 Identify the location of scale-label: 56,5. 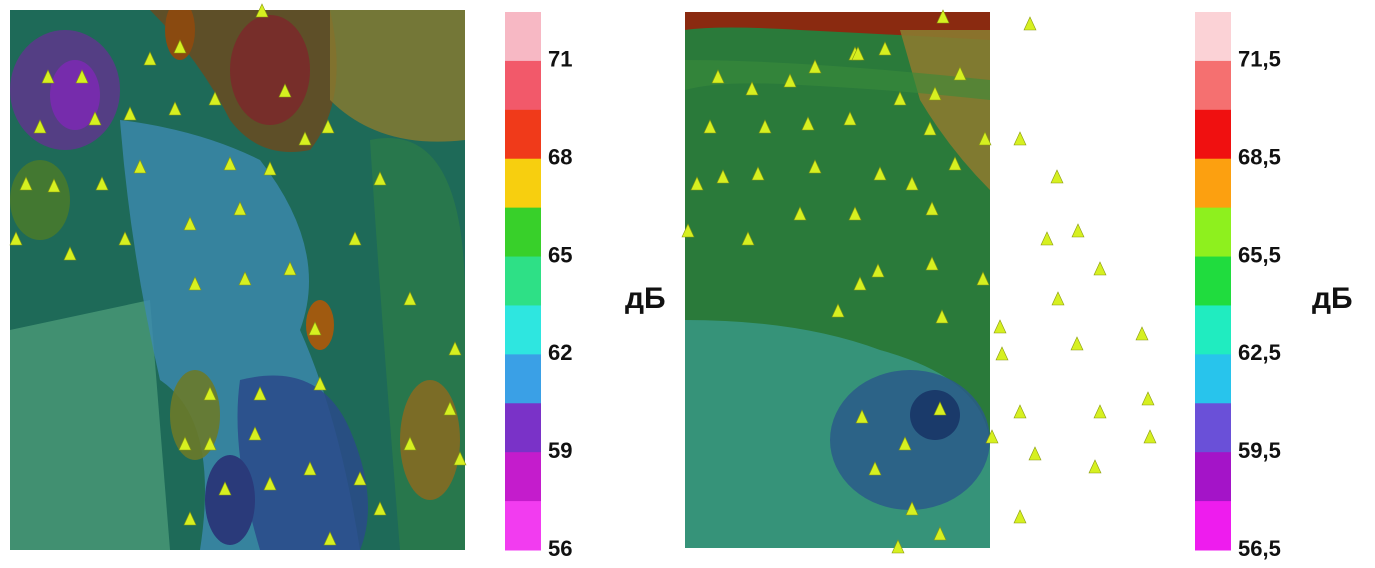
(1259, 548).